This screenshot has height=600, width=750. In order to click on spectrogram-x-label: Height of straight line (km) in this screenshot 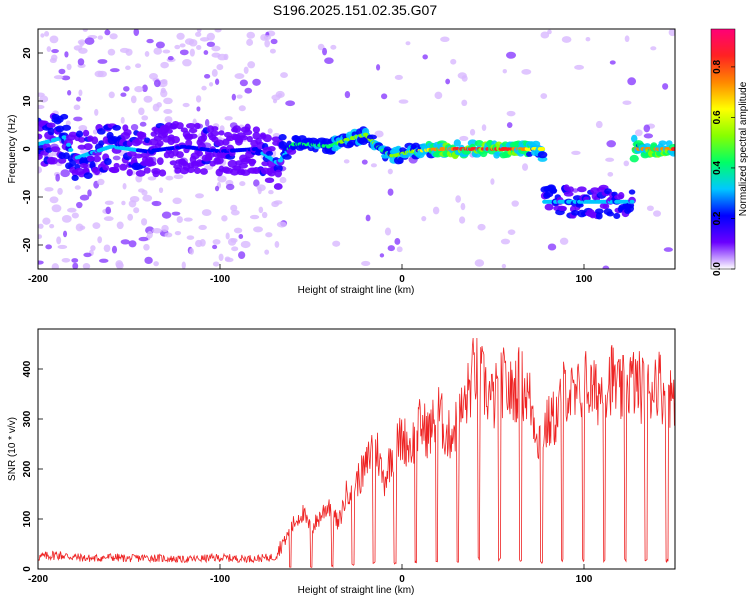, I will do `click(356, 290)`.